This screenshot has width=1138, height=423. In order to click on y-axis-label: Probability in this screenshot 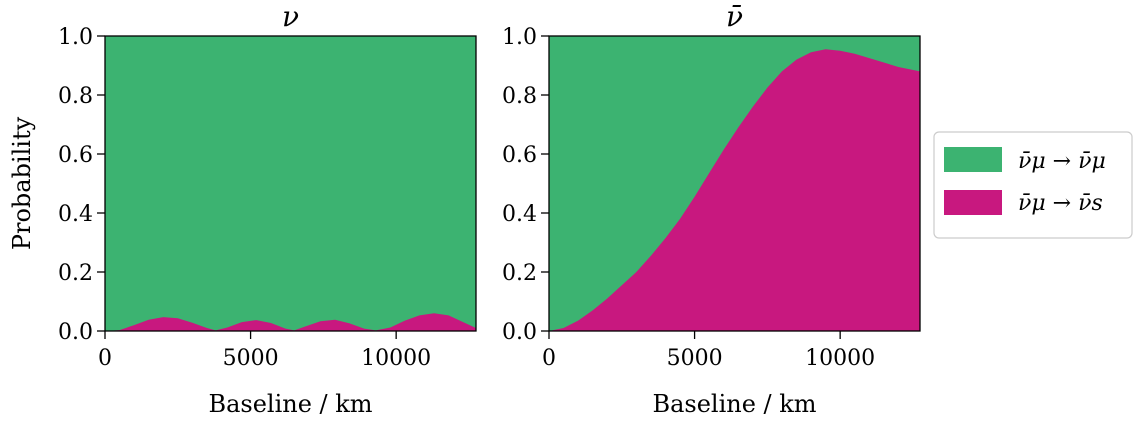, I will do `click(22, 183)`.